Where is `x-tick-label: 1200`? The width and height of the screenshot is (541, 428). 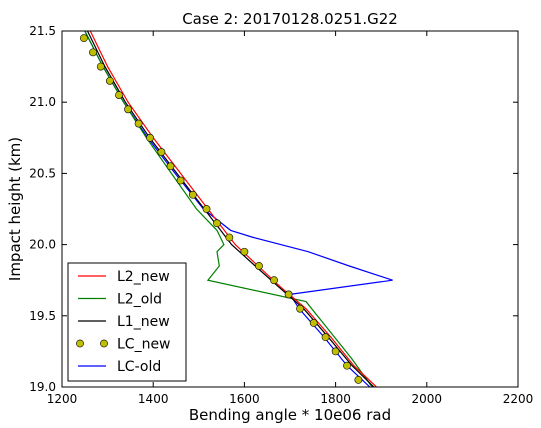
x-tick-label: 1200 is located at coordinates (62, 399).